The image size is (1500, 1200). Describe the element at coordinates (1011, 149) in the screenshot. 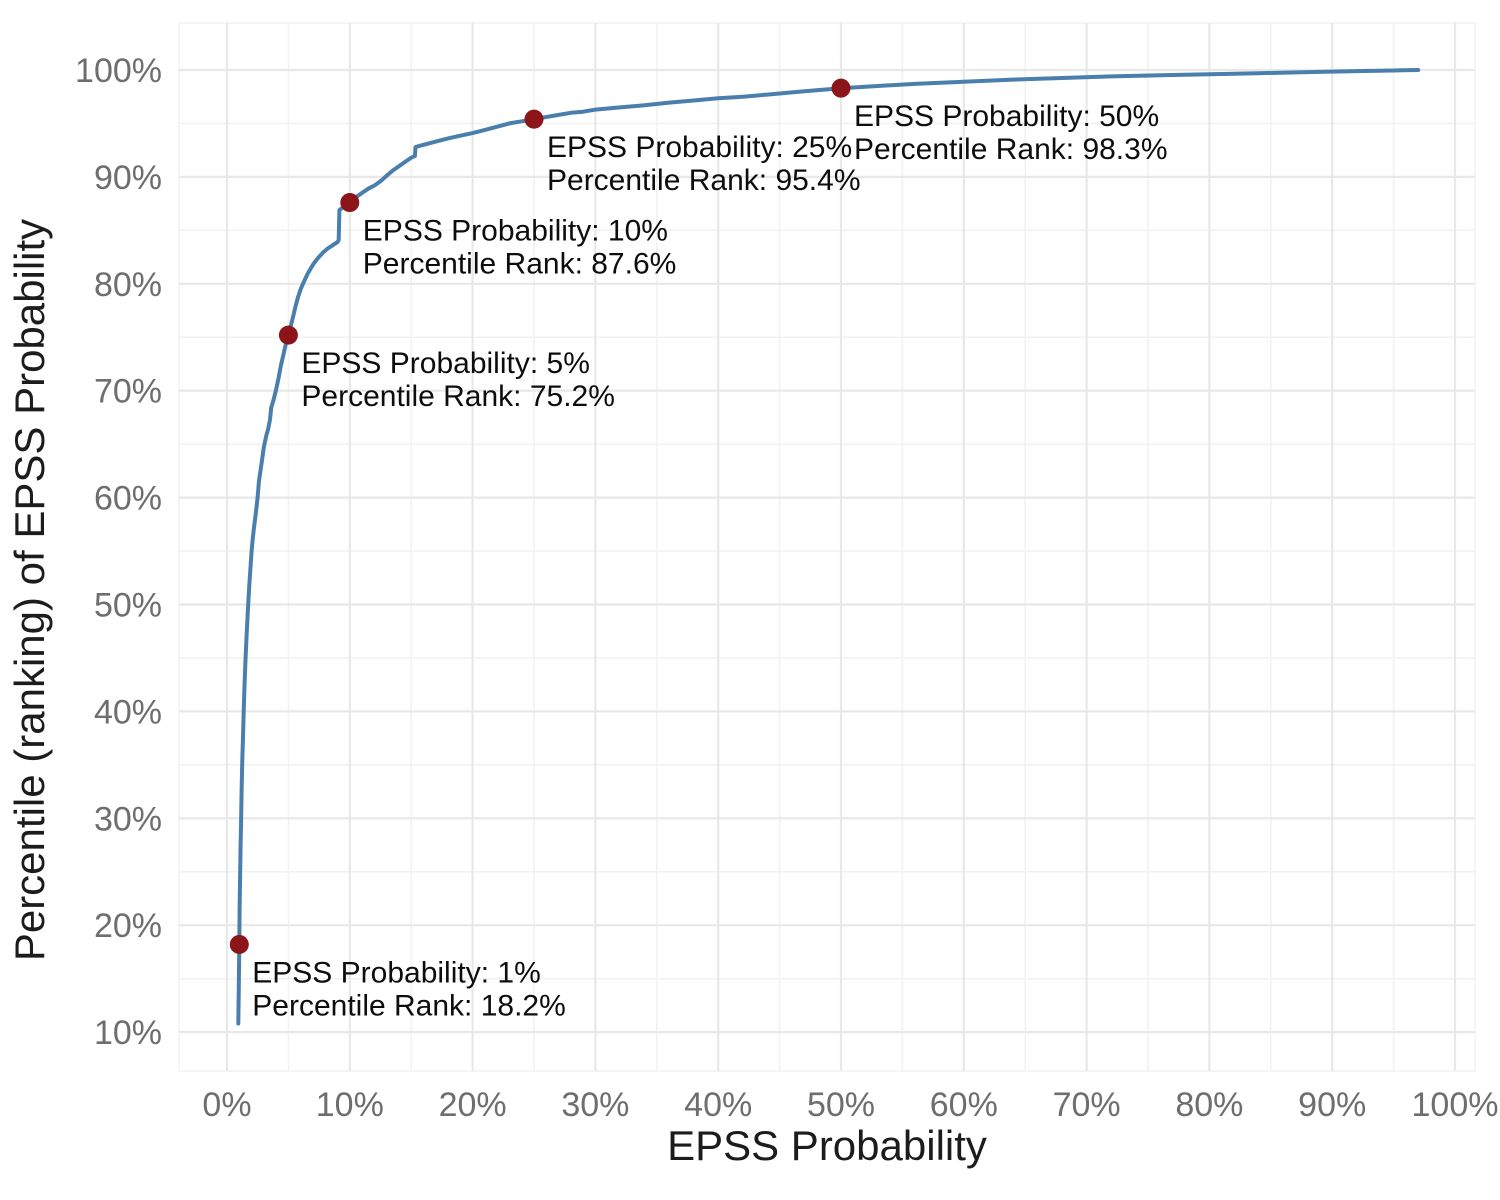

I see `annotation-text-line: Percentile Rank: 98.3%` at that location.